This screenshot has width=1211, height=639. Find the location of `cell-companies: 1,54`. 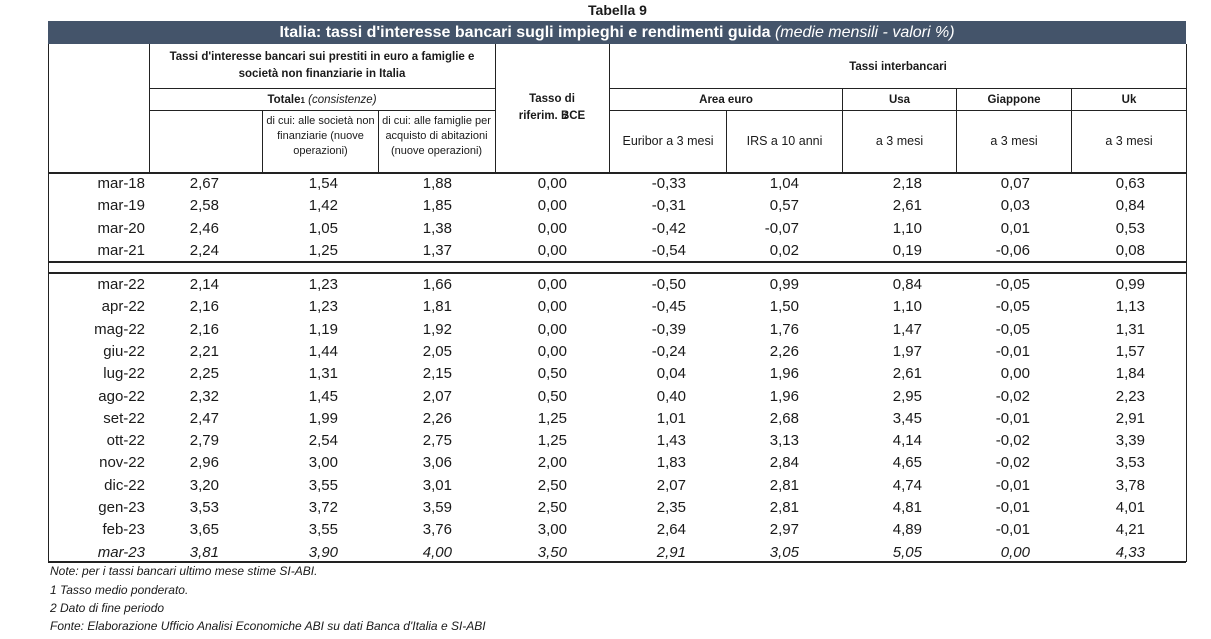

cell-companies: 1,54 is located at coordinates (323, 183).